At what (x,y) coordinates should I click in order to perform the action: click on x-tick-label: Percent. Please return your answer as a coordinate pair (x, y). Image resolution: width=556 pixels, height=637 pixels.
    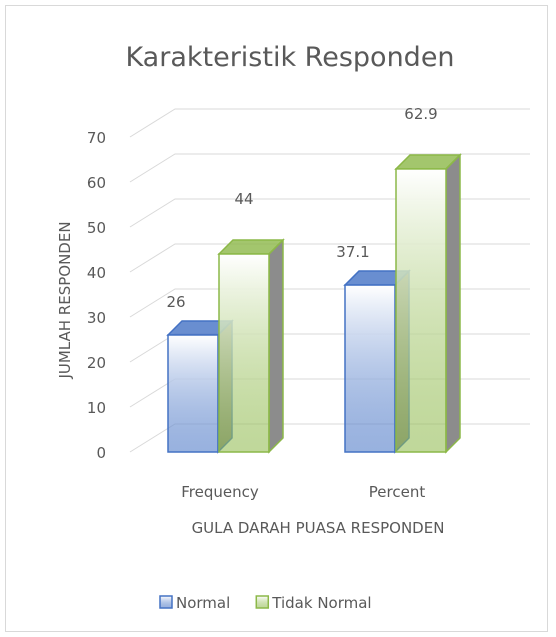
    Looking at the image, I should click on (397, 492).